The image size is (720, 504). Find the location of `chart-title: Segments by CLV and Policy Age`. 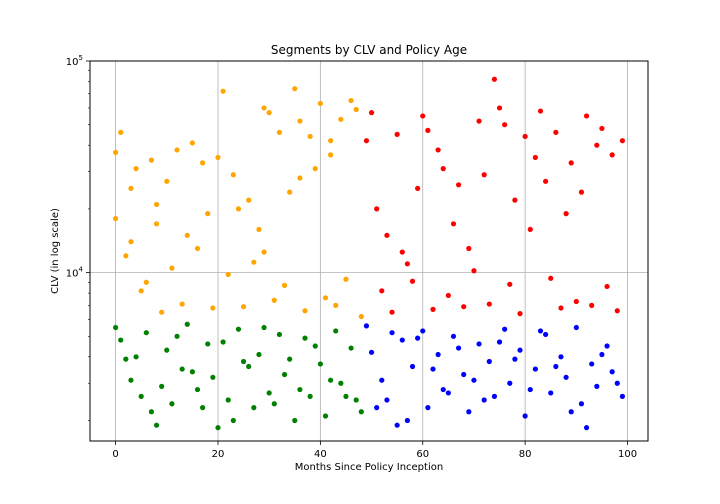

chart-title: Segments by CLV and Policy Age is located at coordinates (369, 50).